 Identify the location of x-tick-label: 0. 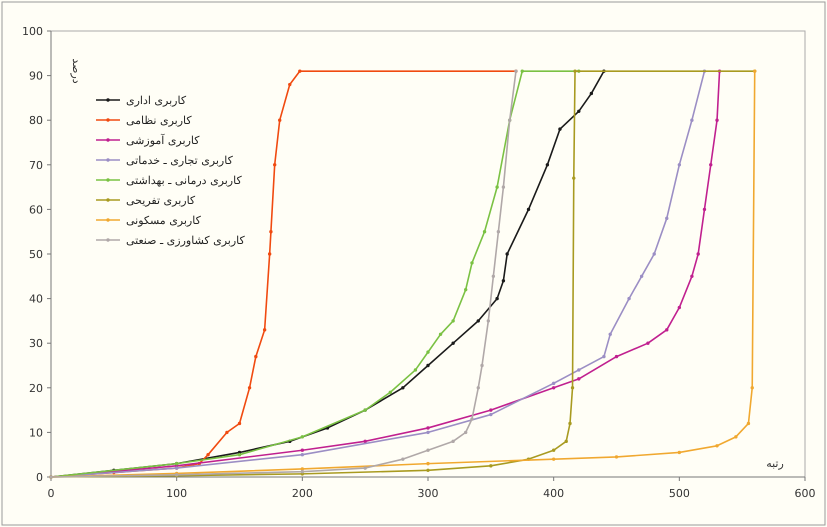
(51, 493).